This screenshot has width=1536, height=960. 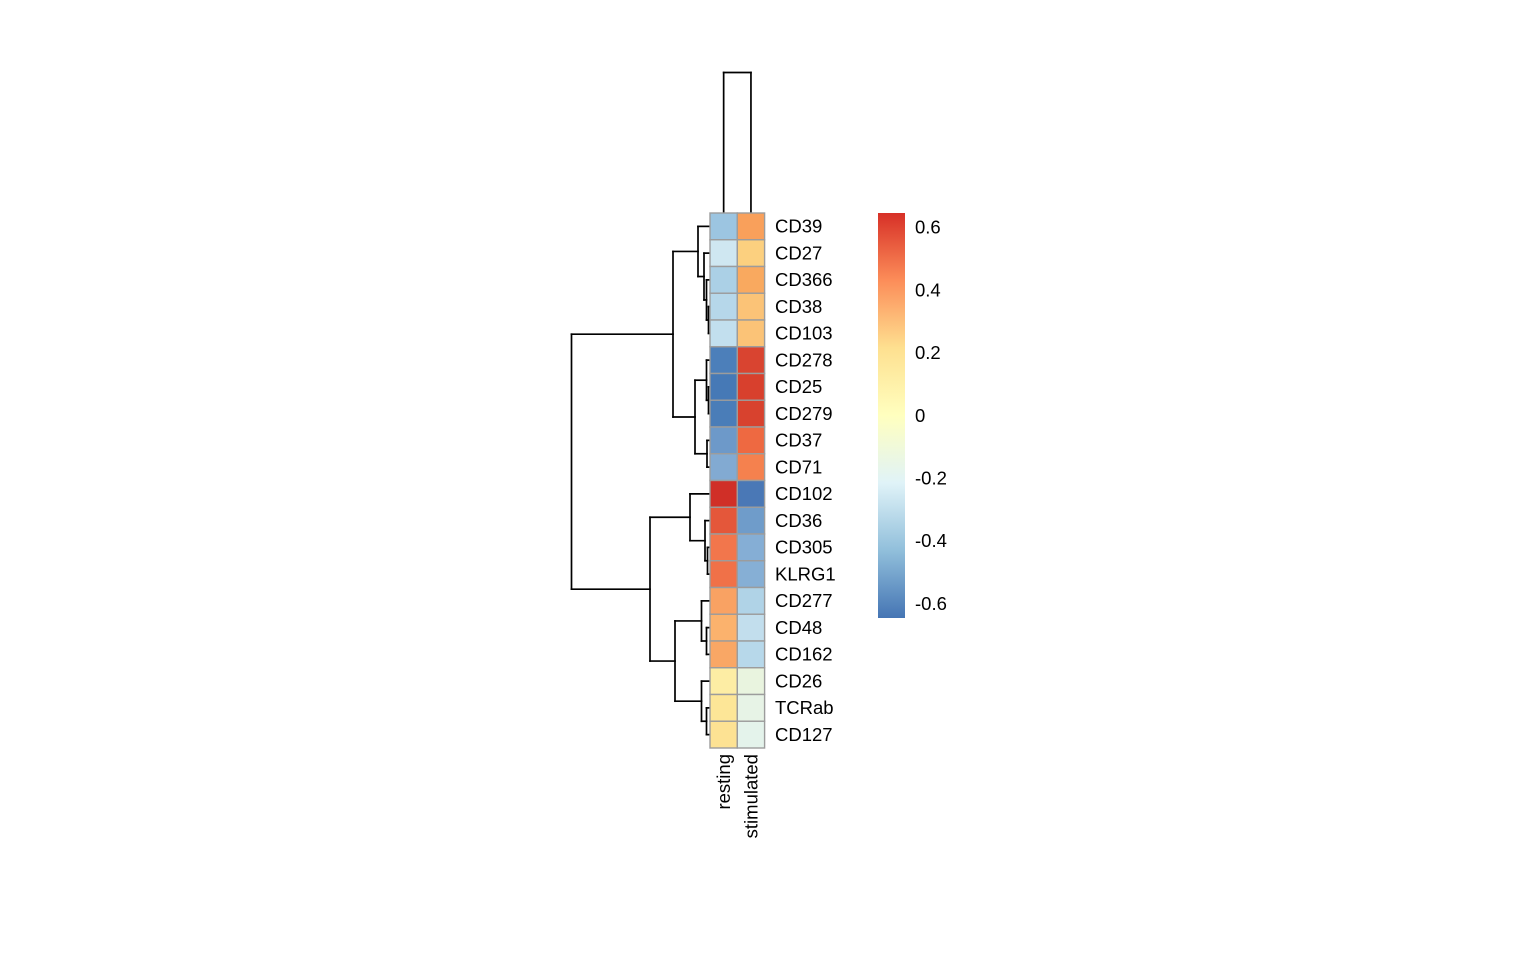 I want to click on heatmap-cell-CD279-stimulated, so click(x=751, y=413).